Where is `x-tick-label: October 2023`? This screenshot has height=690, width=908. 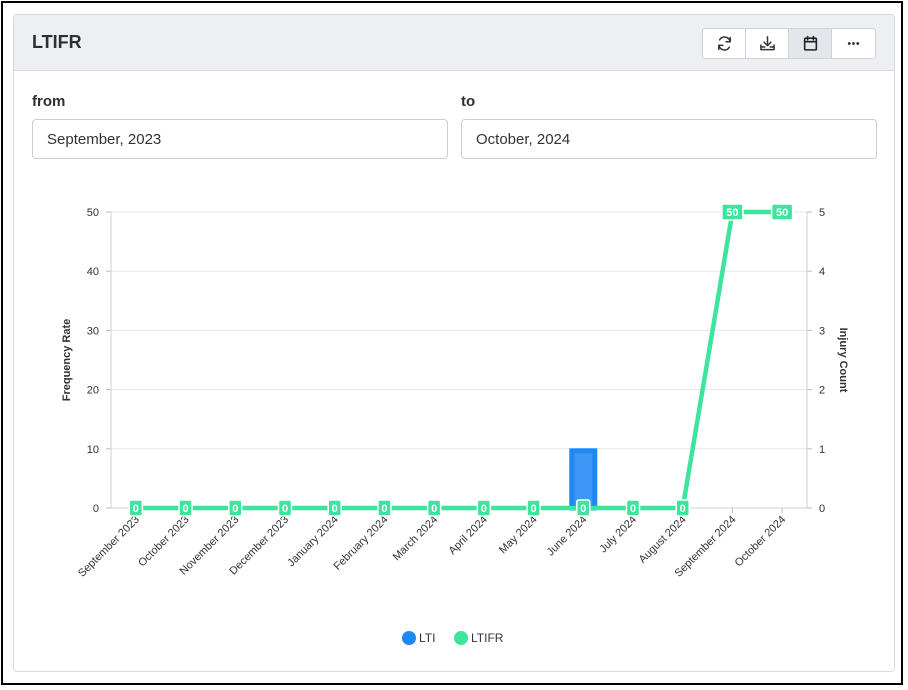
x-tick-label: October 2023 is located at coordinates (164, 542).